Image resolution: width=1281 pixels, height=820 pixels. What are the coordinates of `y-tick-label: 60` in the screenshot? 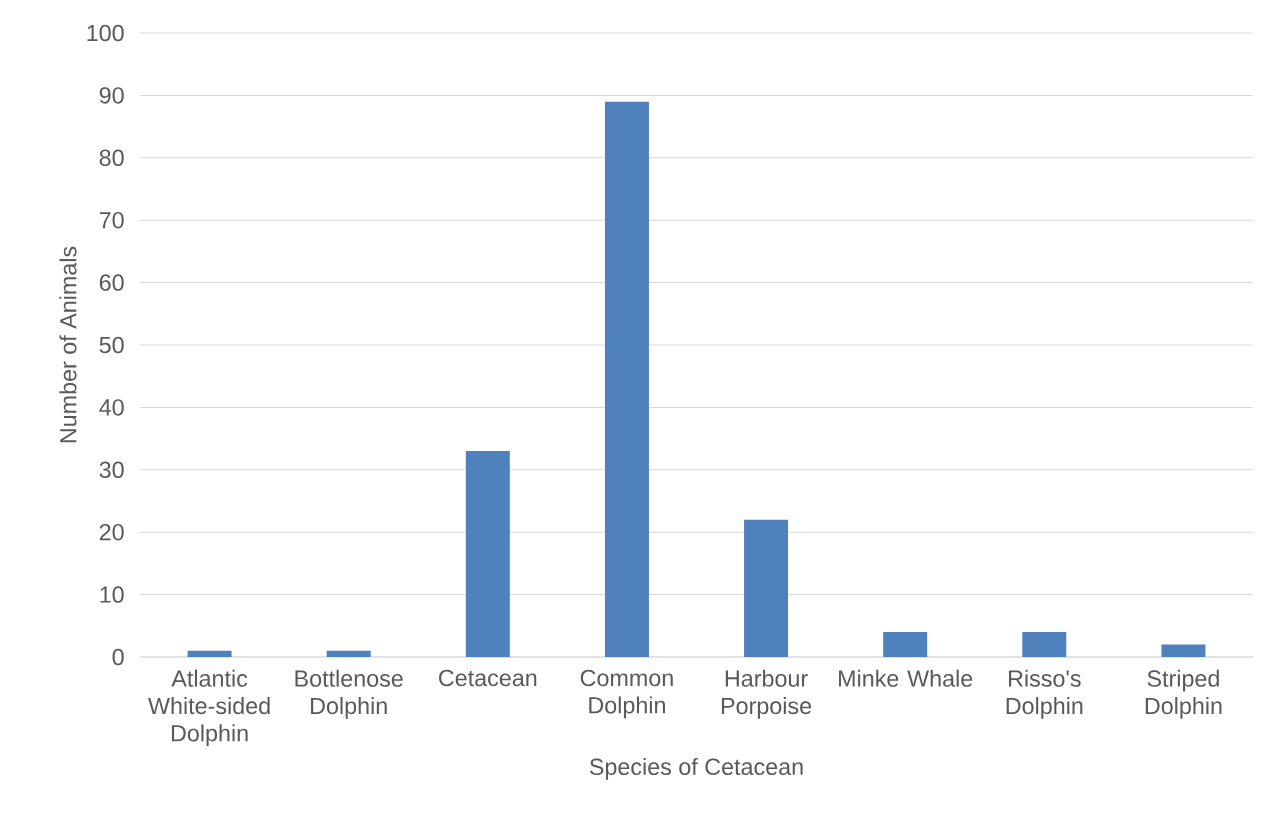 It's located at (111, 282).